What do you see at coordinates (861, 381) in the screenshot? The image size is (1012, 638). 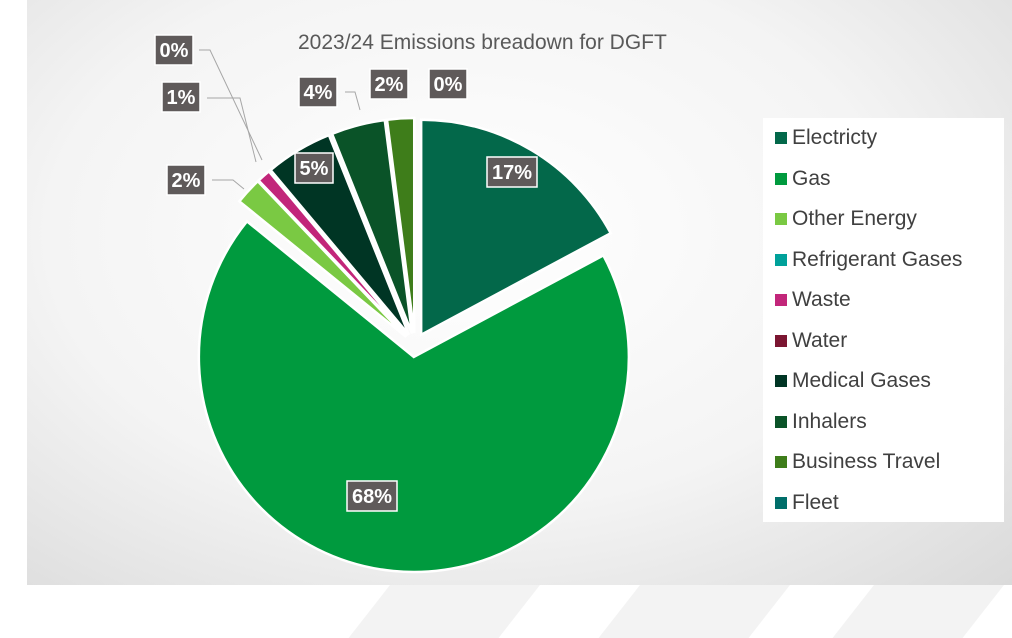 I see `legend-label: Medical Gases` at bounding box center [861, 381].